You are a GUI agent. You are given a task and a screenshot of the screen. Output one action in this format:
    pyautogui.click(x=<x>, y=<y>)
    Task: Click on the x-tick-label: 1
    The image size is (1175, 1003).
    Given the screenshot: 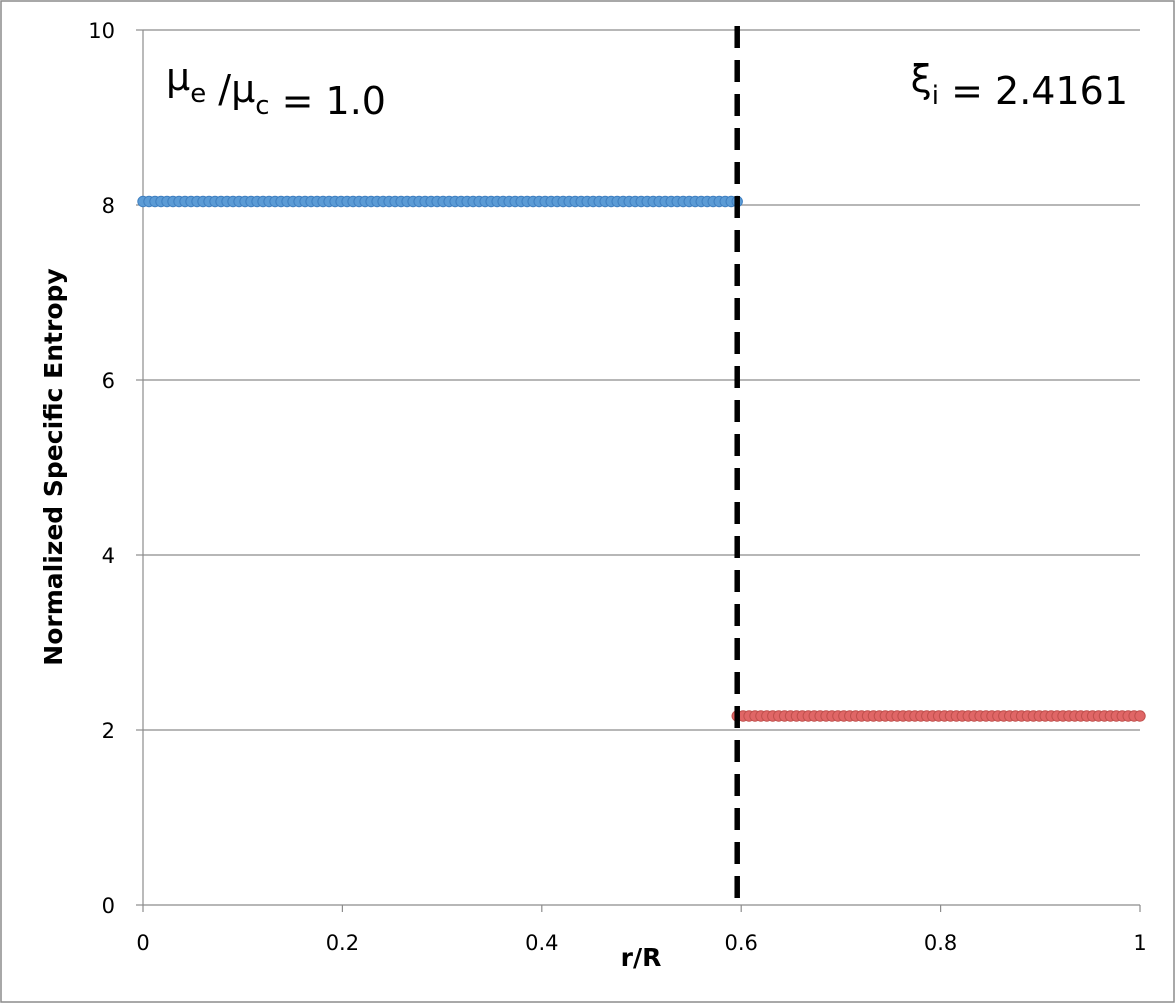 What is the action you would take?
    pyautogui.click(x=1139, y=943)
    